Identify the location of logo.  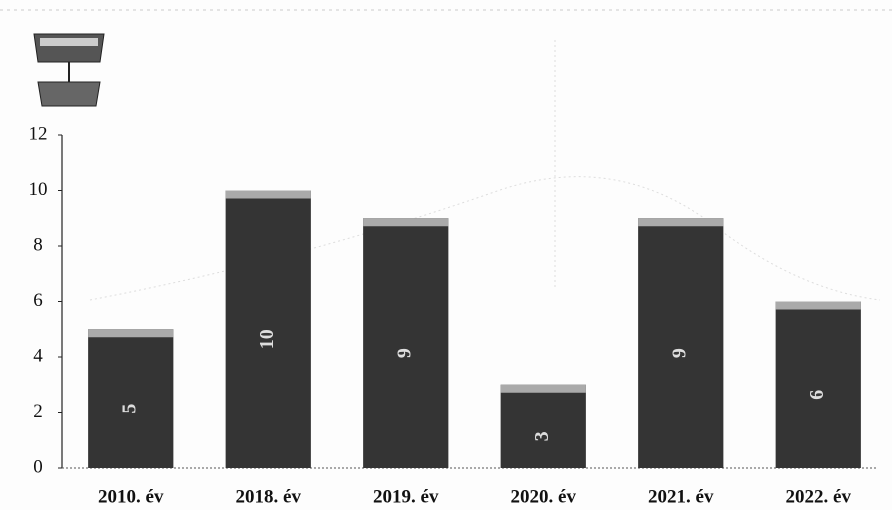
(69, 70).